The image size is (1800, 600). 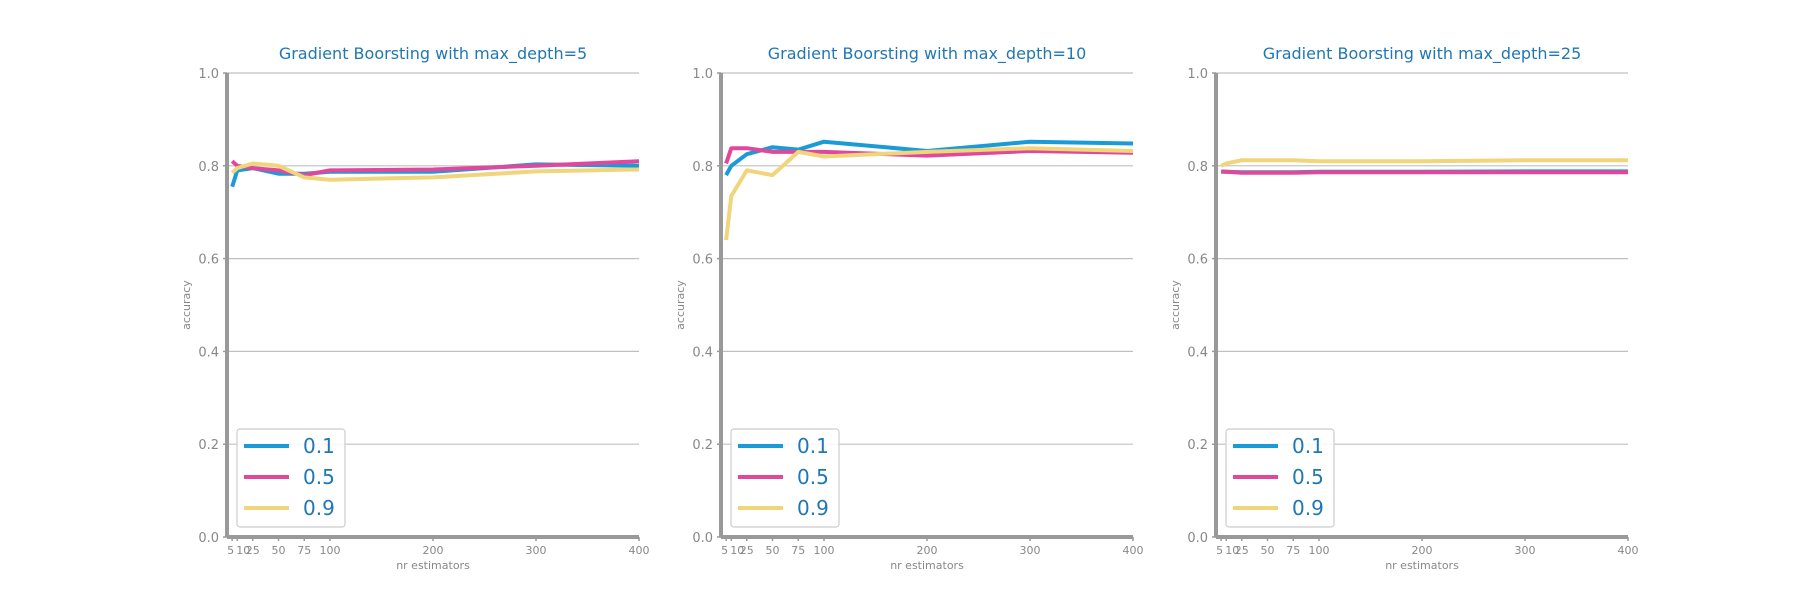 What do you see at coordinates (927, 54) in the screenshot?
I see `chart-title: Gradient Boorsting with max_depth=10` at bounding box center [927, 54].